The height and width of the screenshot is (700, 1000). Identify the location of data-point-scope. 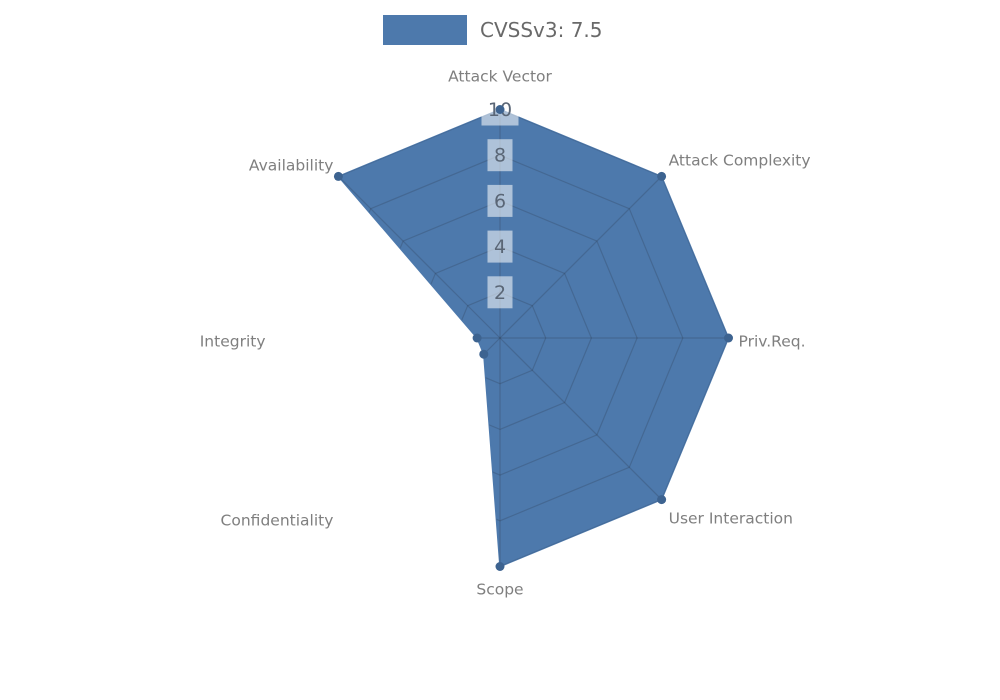
(500, 566).